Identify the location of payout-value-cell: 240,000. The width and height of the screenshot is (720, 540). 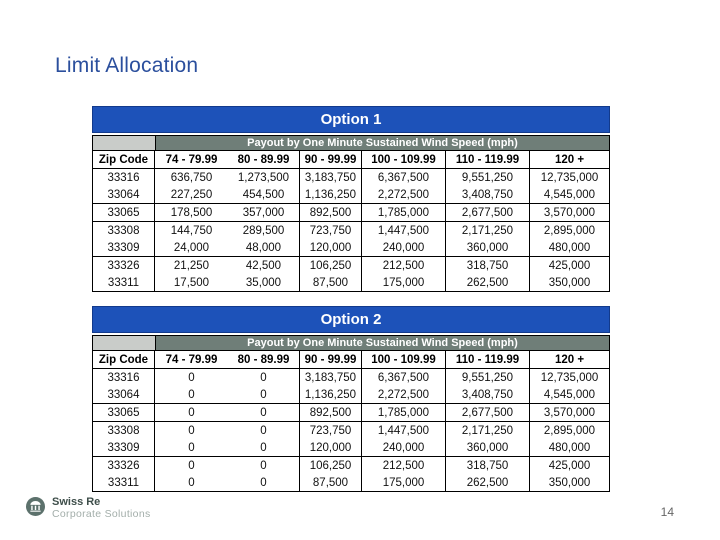
(404, 447).